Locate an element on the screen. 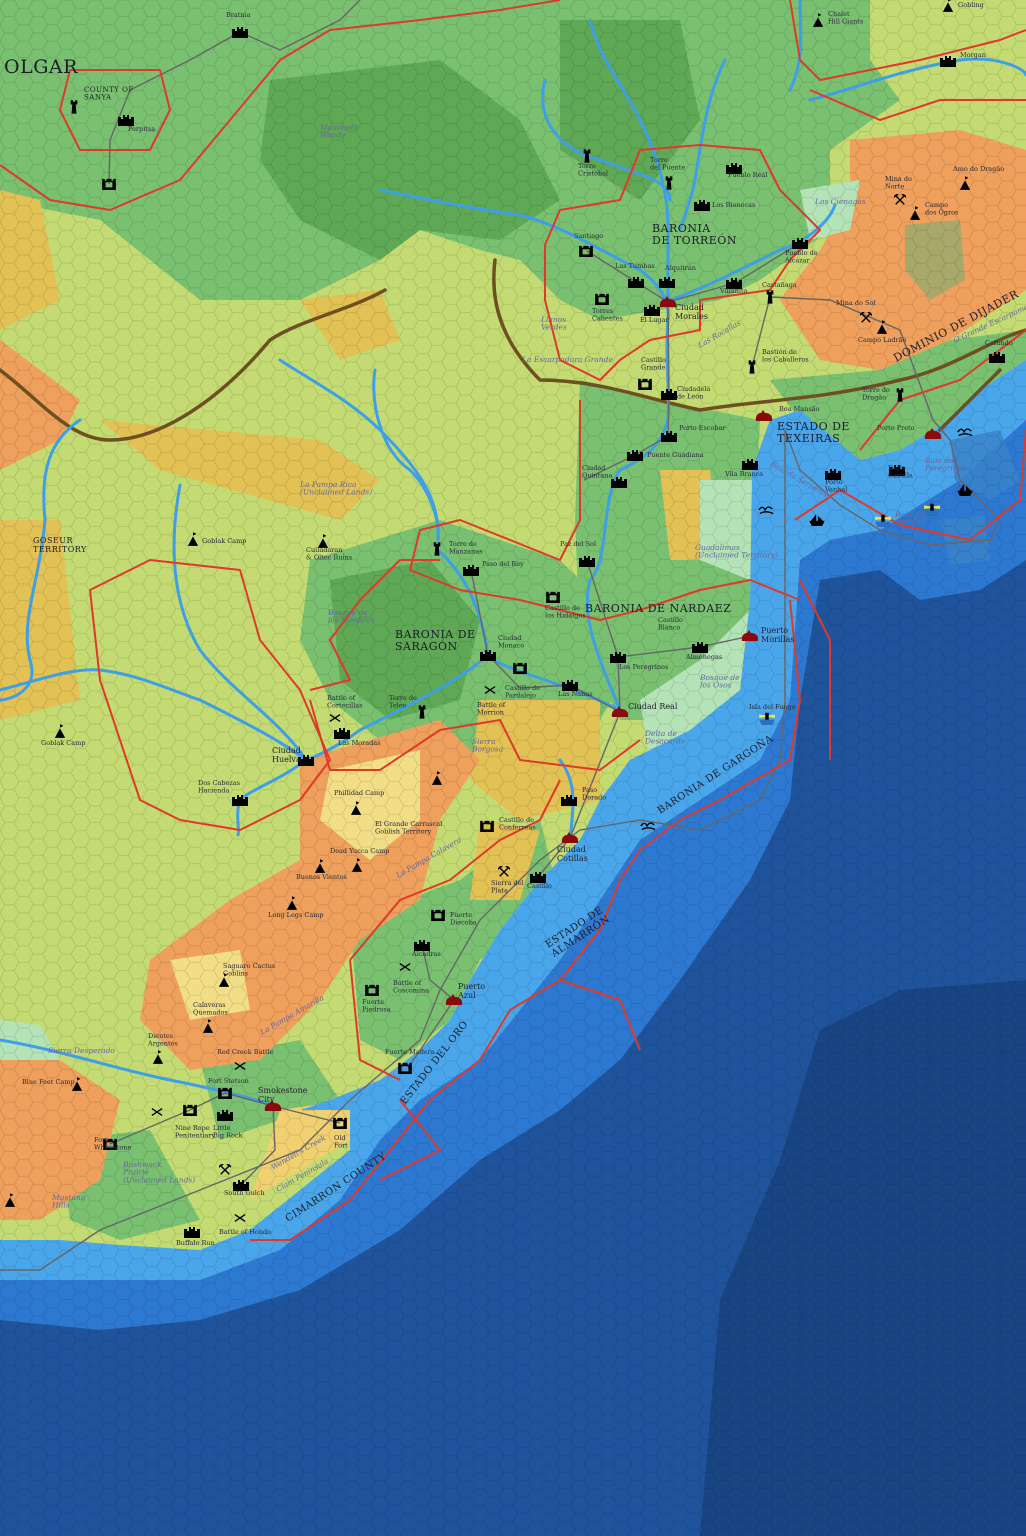  label-line: los Caballeros is located at coordinates (785, 360).